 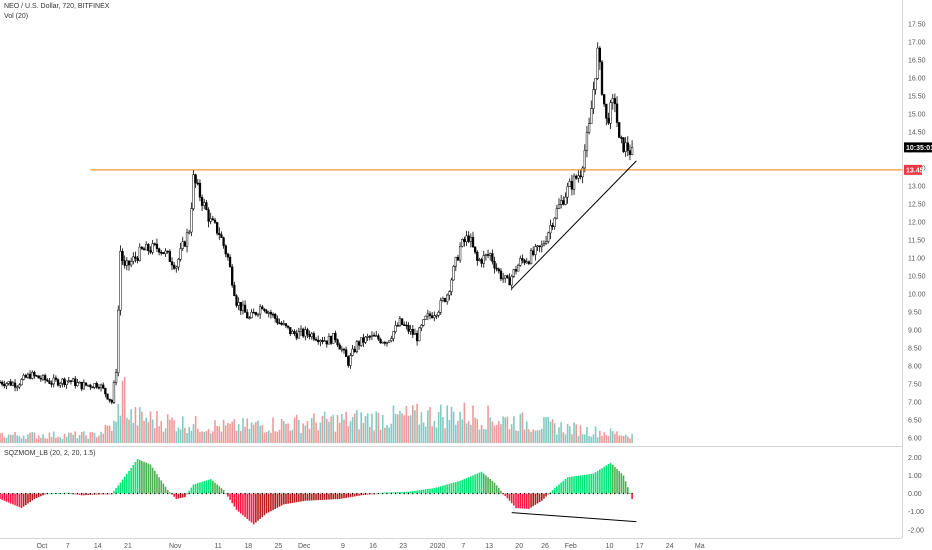 I want to click on momentum-pane, so click(x=318, y=492).